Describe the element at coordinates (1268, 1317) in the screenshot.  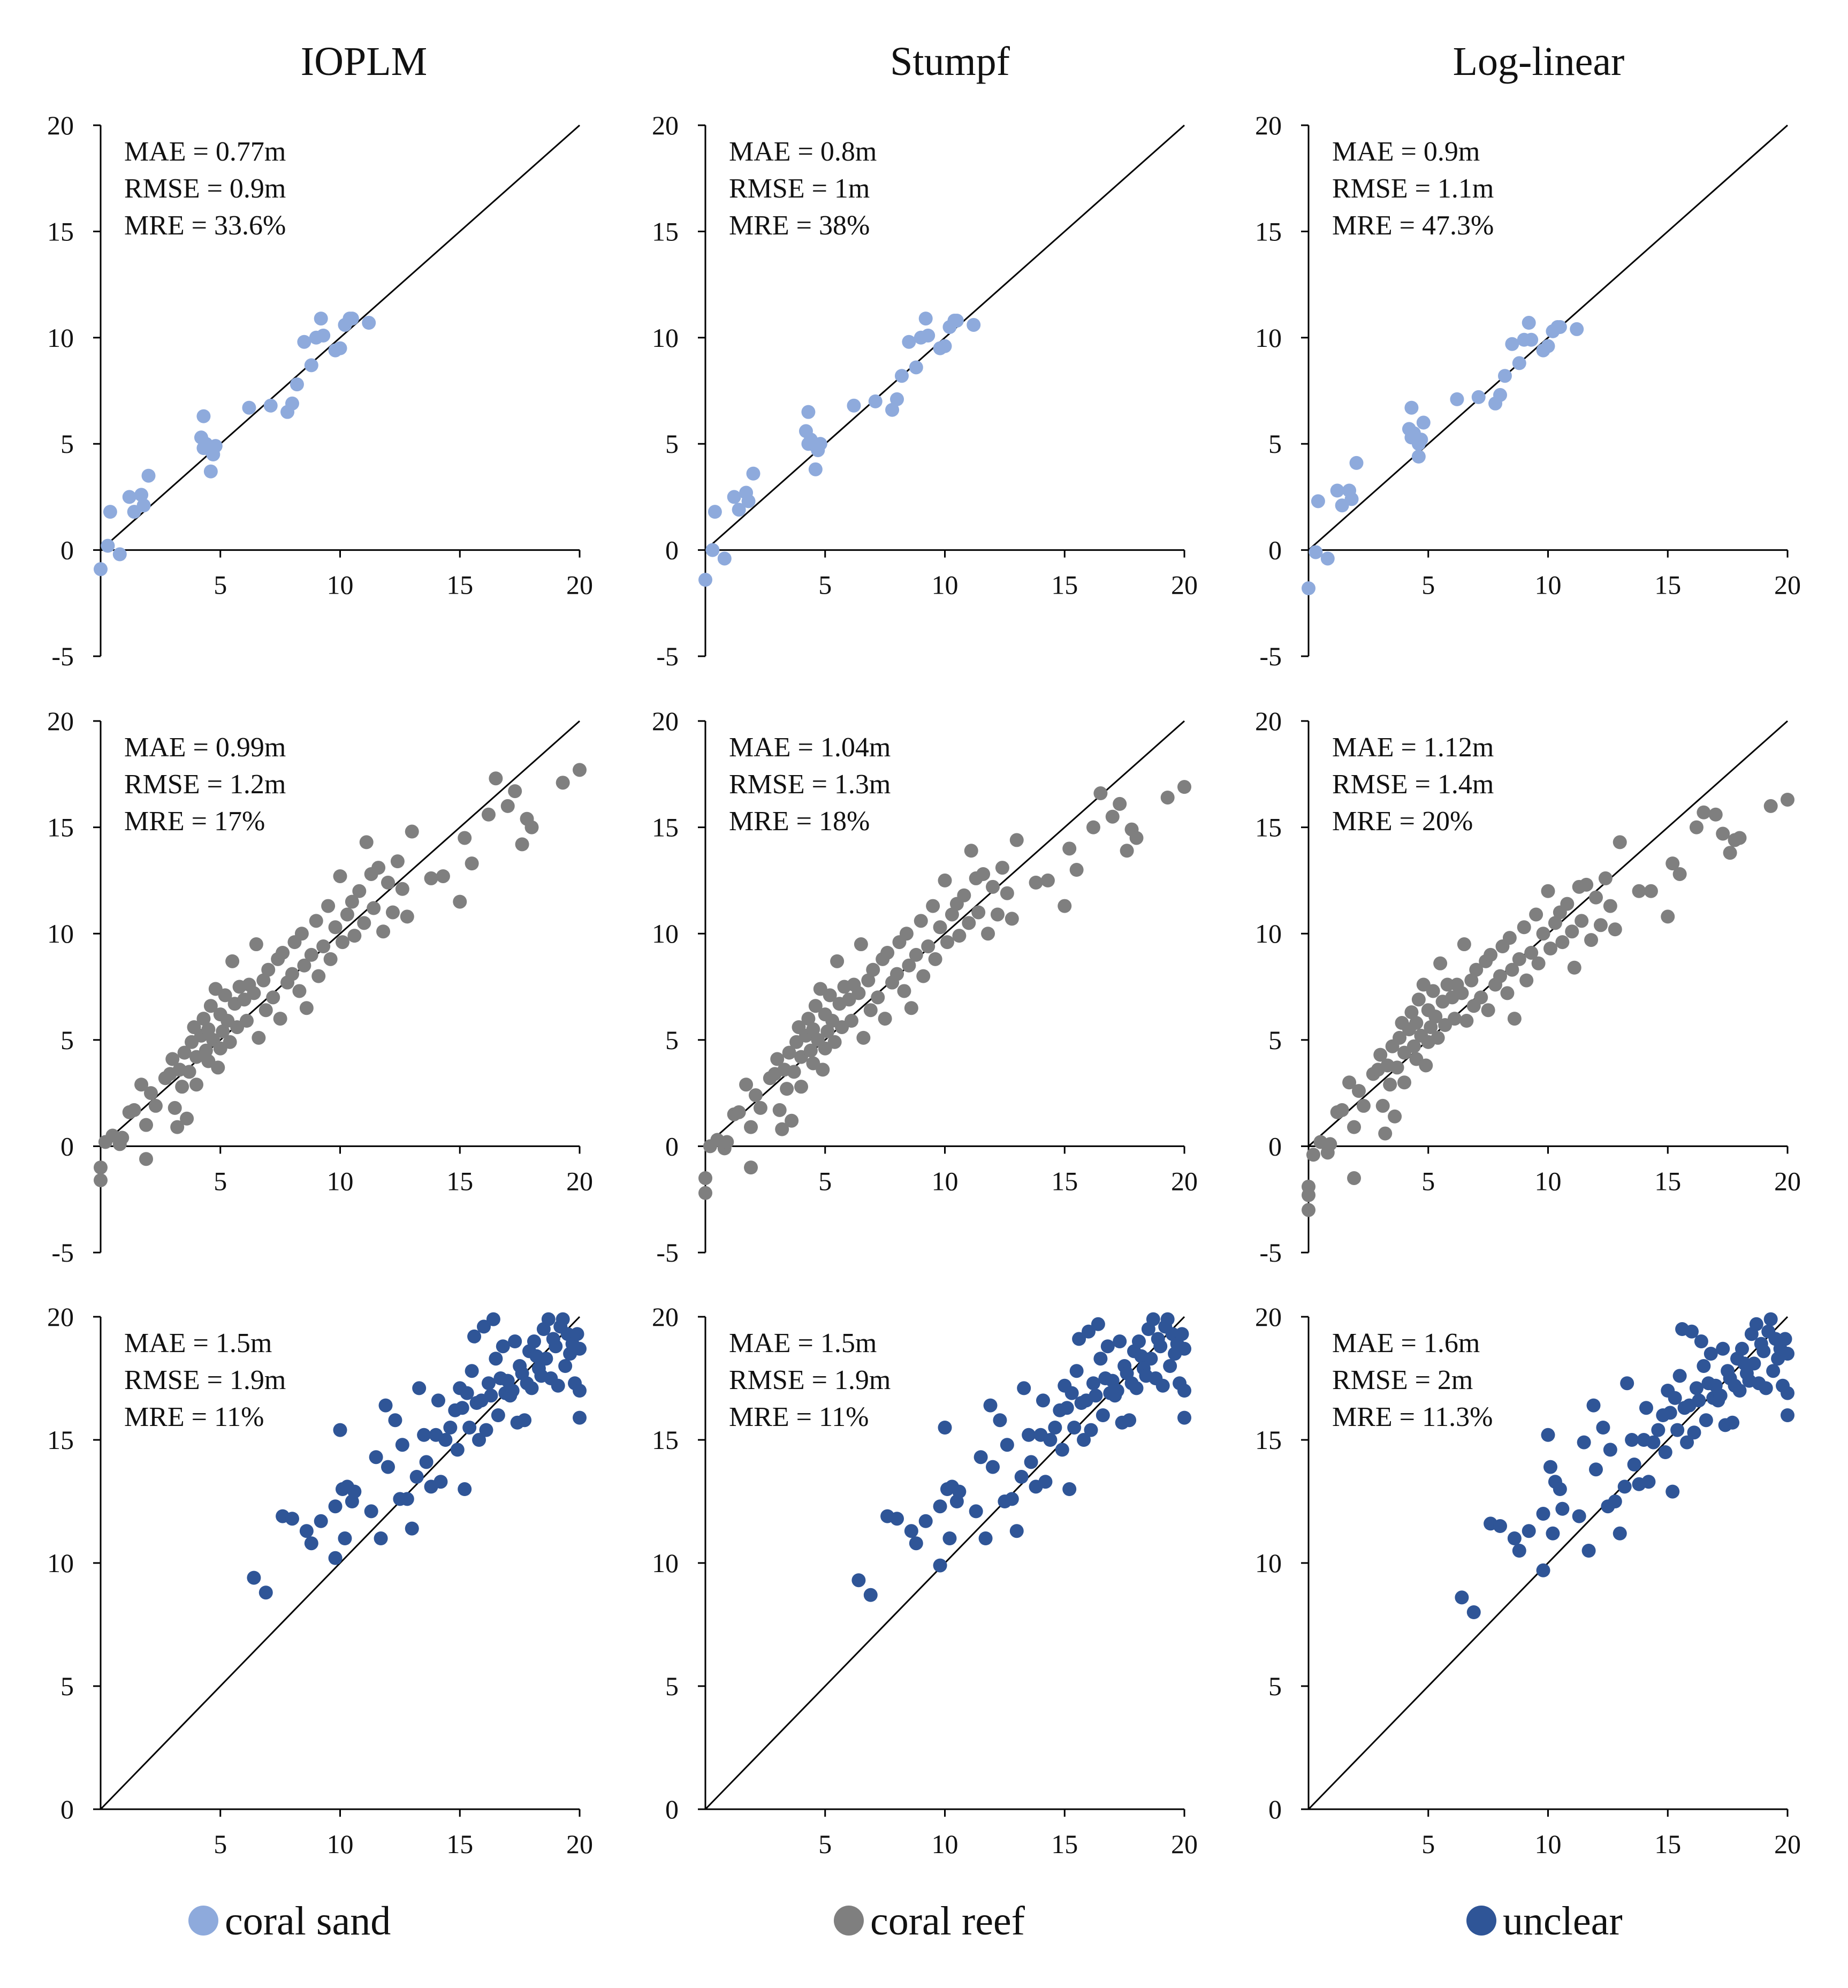
I see `y-tick-label: 20` at that location.